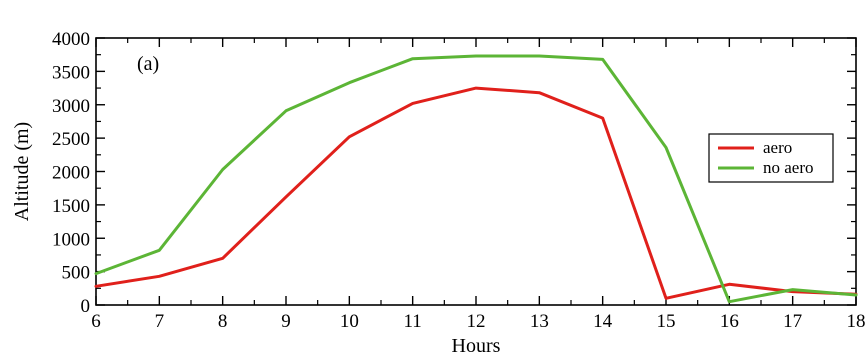  Describe the element at coordinates (71, 139) in the screenshot. I see `y-tick-label: 2500` at that location.